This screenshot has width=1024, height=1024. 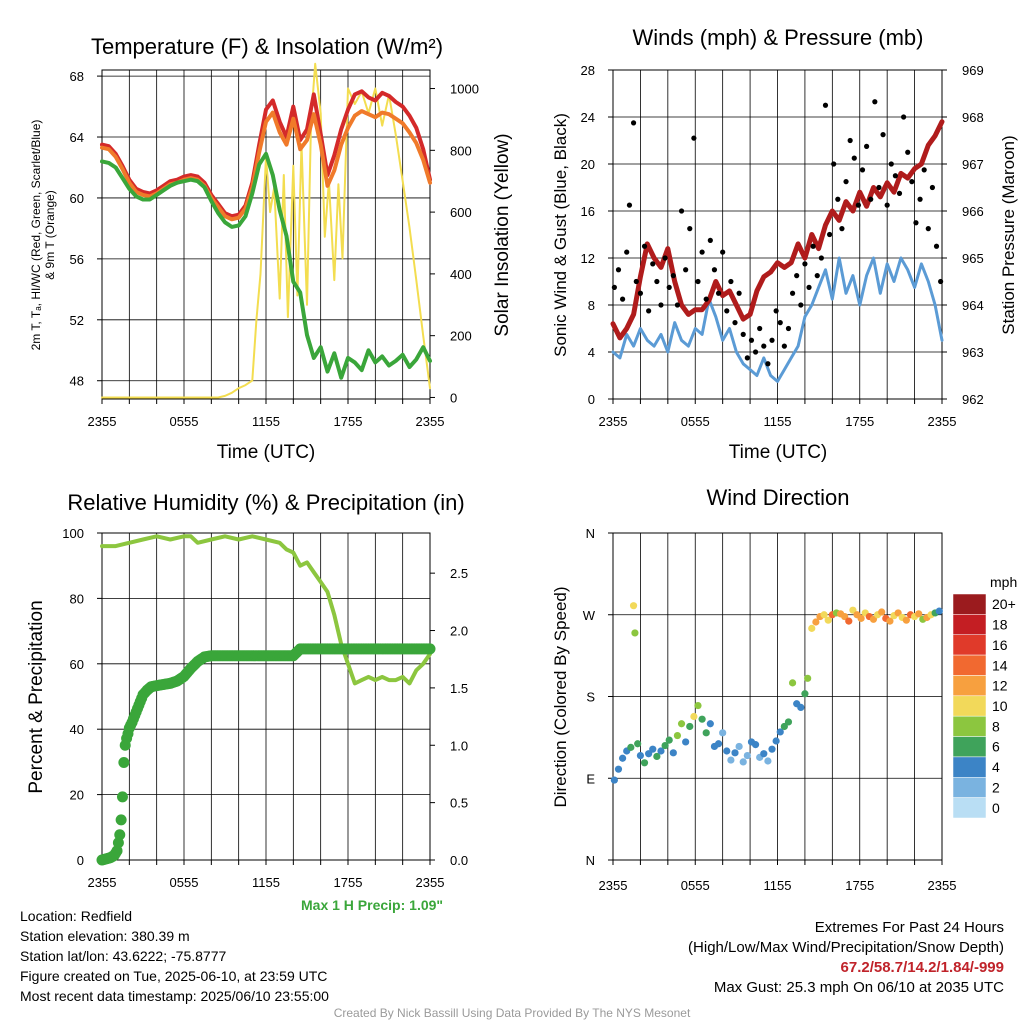 I want to click on y-tick-label: 80, so click(x=77, y=598).